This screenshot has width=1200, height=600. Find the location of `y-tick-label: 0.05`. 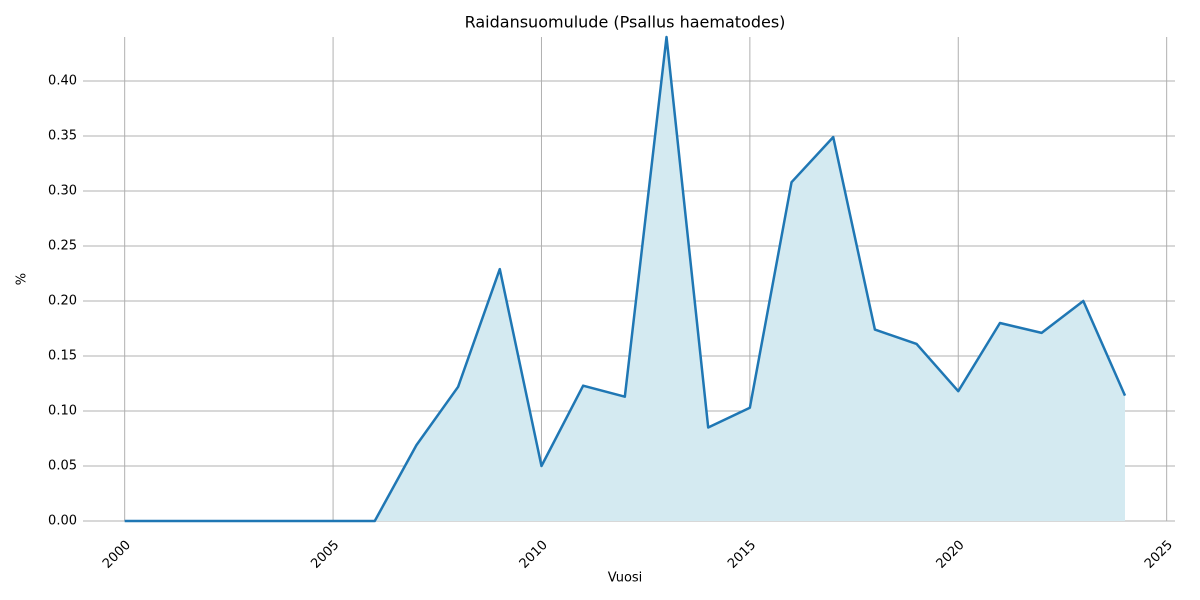

y-tick-label: 0.05 is located at coordinates (62, 466).